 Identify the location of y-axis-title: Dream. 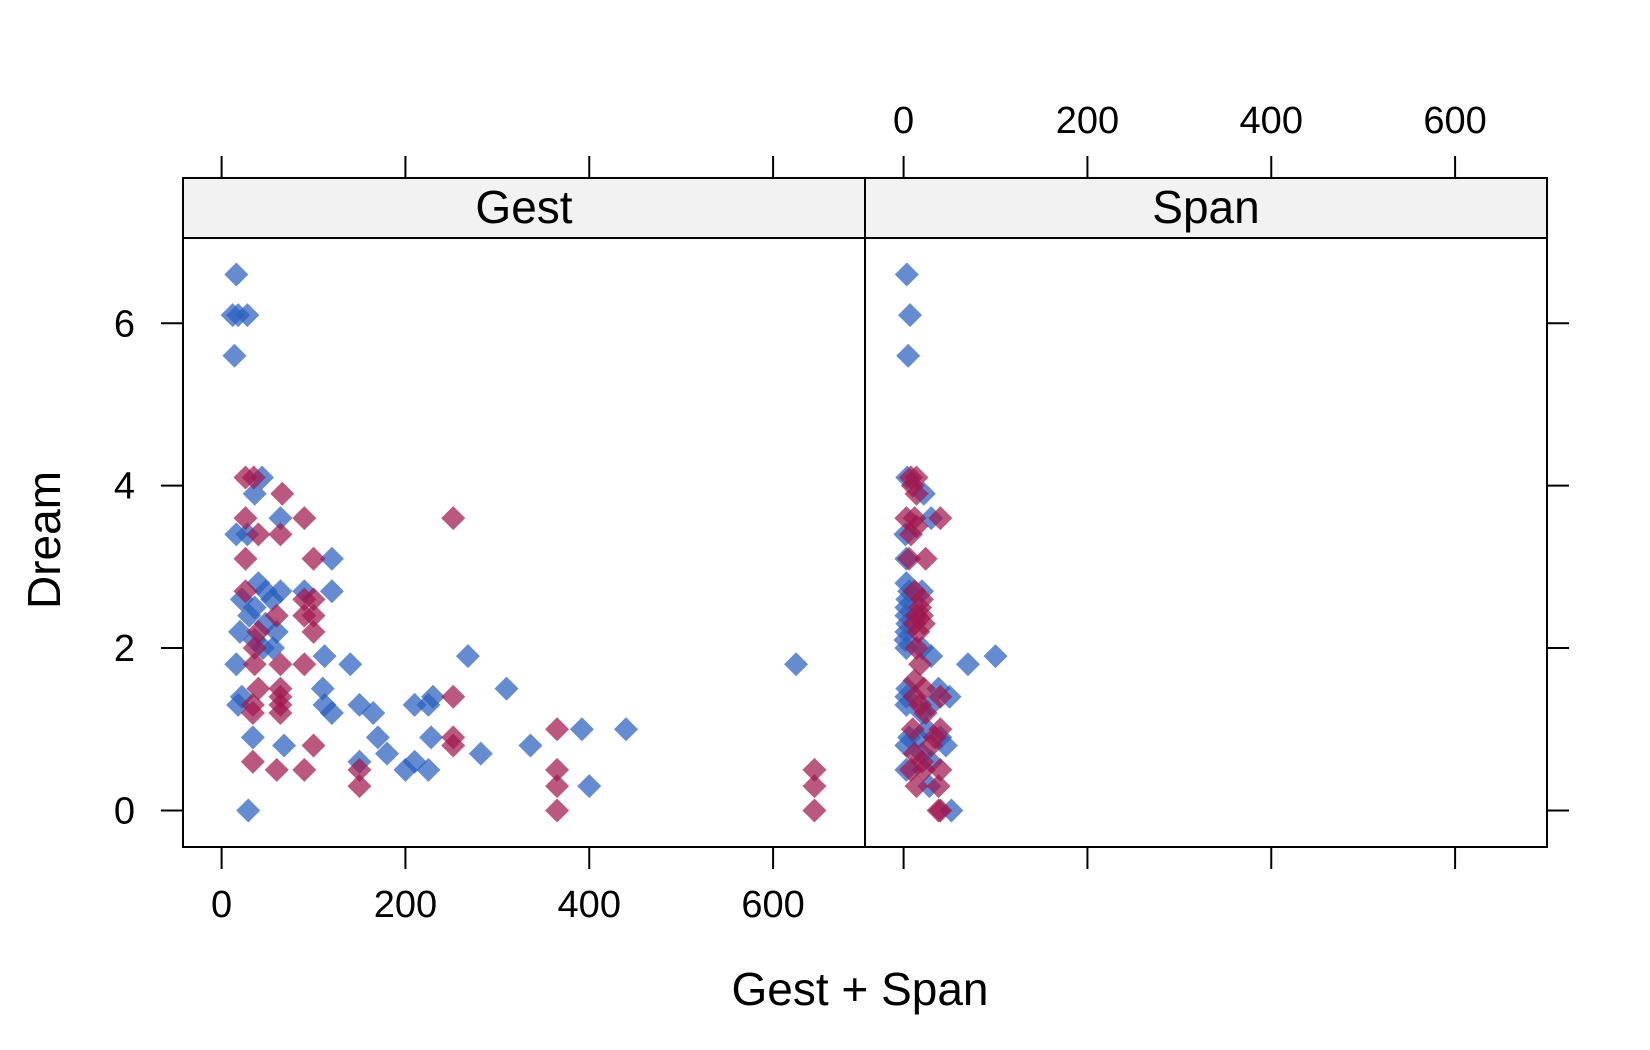
(44, 540).